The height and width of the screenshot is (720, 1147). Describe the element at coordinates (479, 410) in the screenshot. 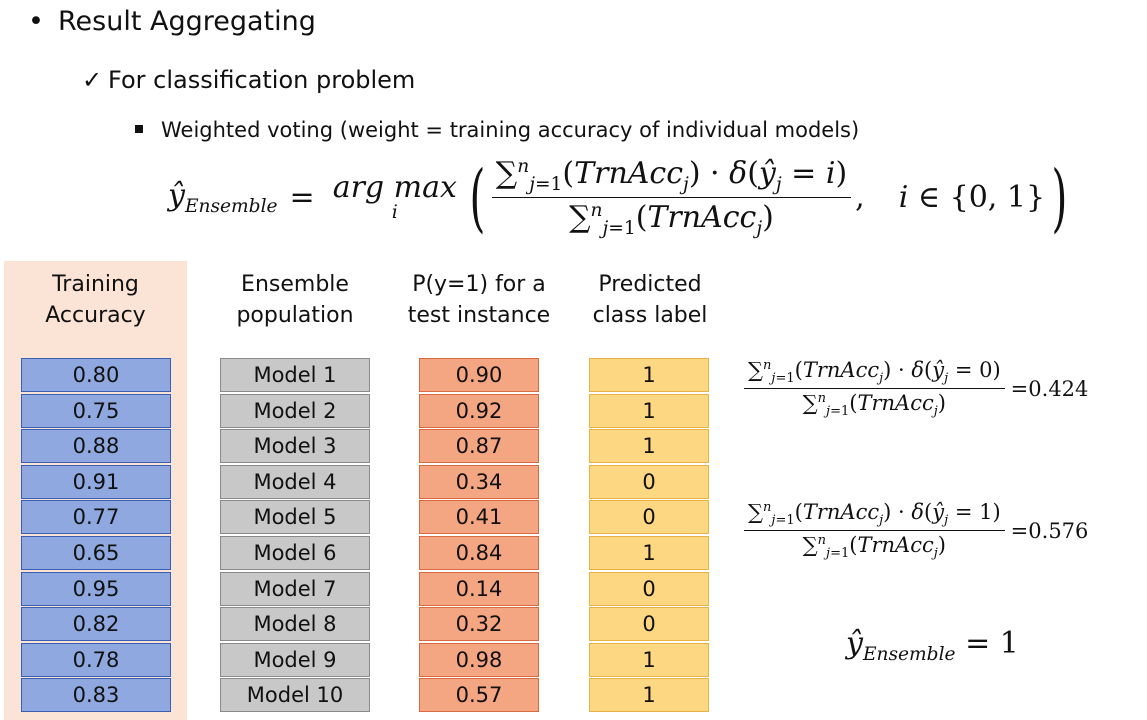

I see `probability-cell: 0.92` at that location.